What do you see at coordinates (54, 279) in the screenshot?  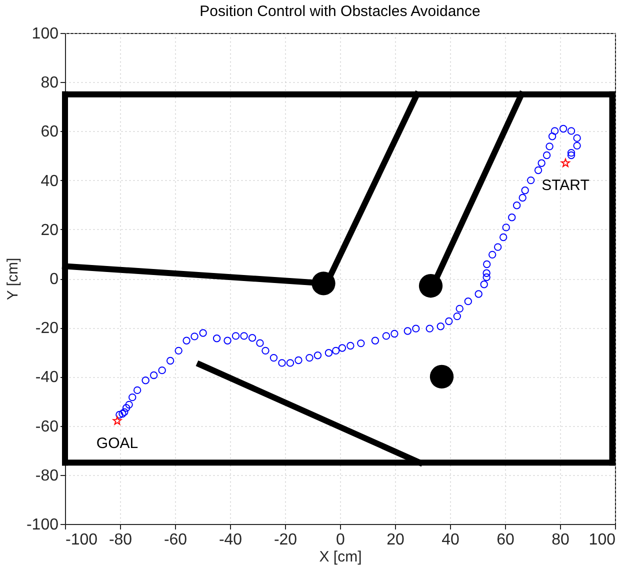 I see `y-tick-label: 0` at bounding box center [54, 279].